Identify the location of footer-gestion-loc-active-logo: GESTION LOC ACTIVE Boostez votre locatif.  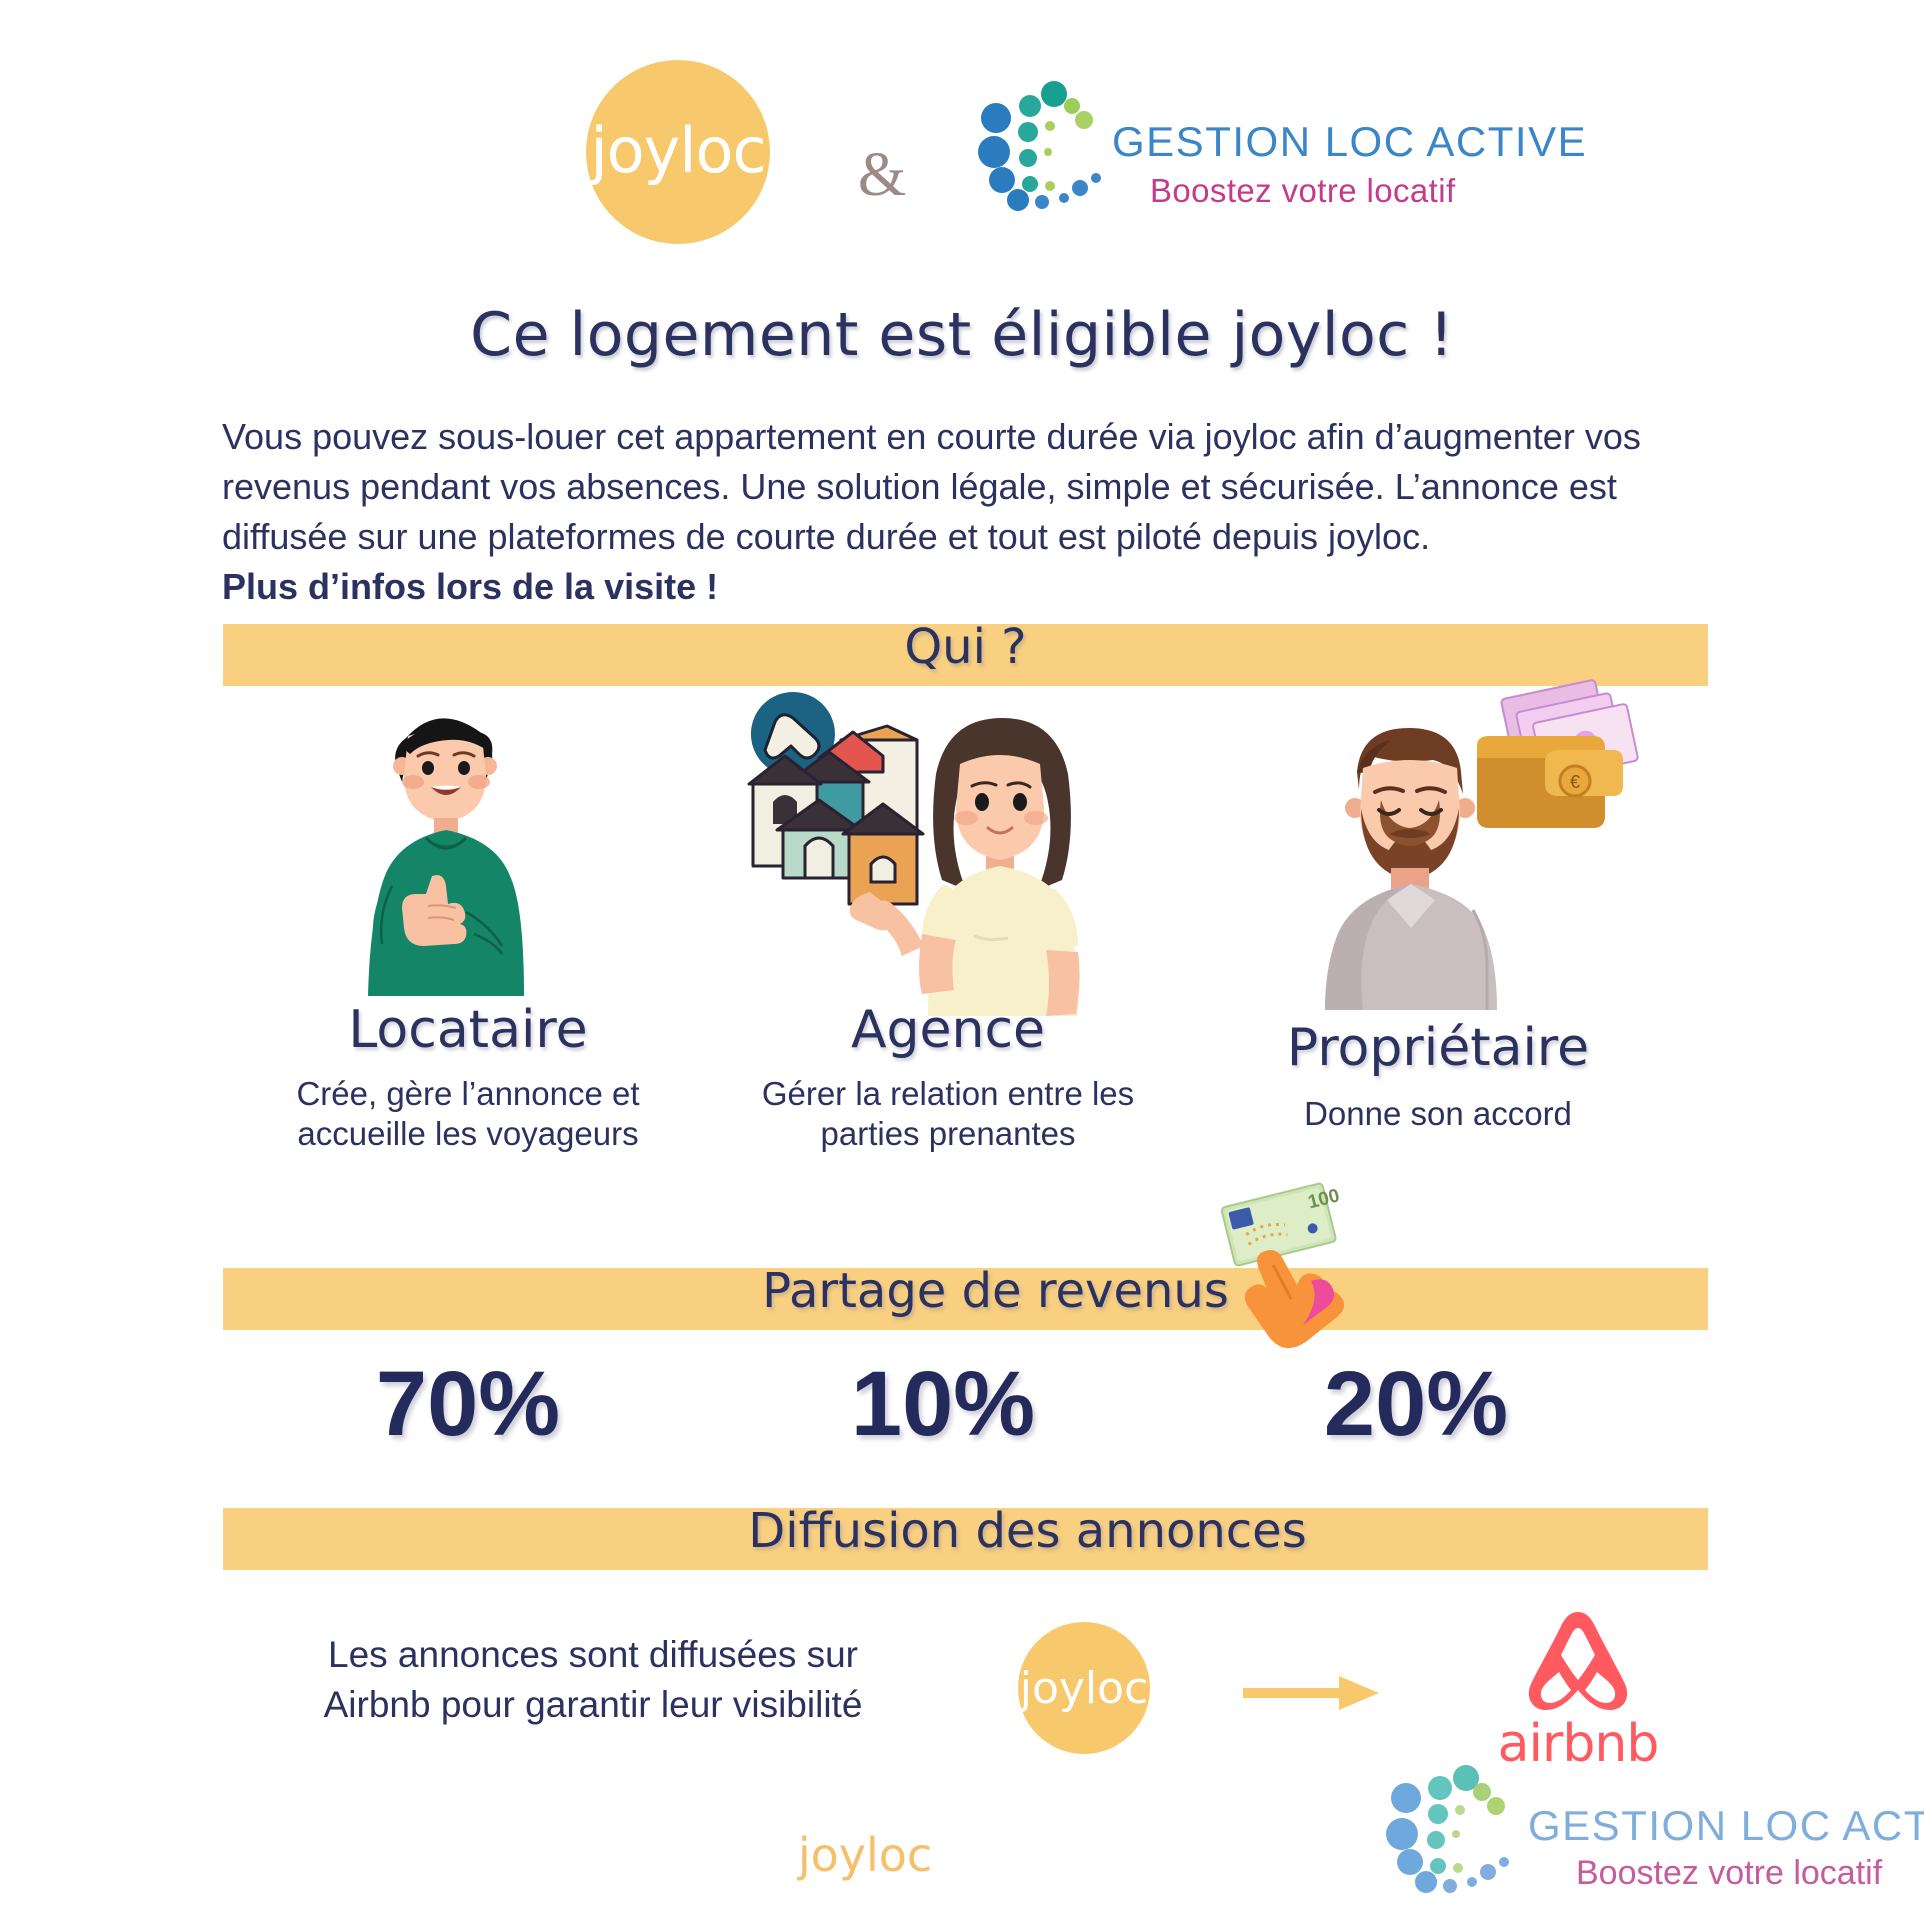
(1652, 1842).